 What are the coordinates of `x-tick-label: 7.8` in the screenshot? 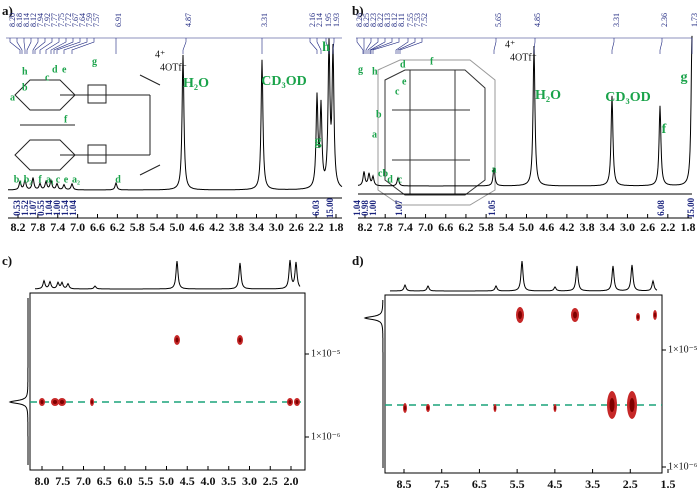 It's located at (385, 227).